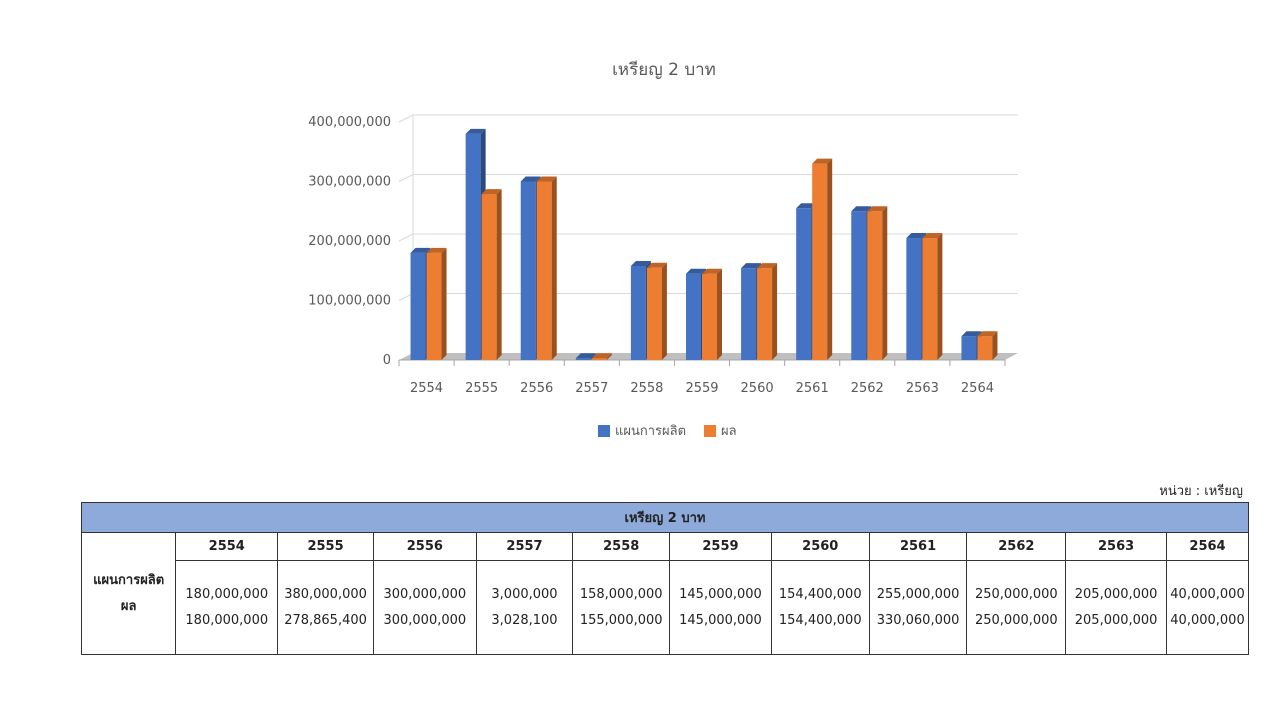 The height and width of the screenshot is (720, 1280). Describe the element at coordinates (1116, 546) in the screenshot. I see `table-year-header: 2563` at that location.